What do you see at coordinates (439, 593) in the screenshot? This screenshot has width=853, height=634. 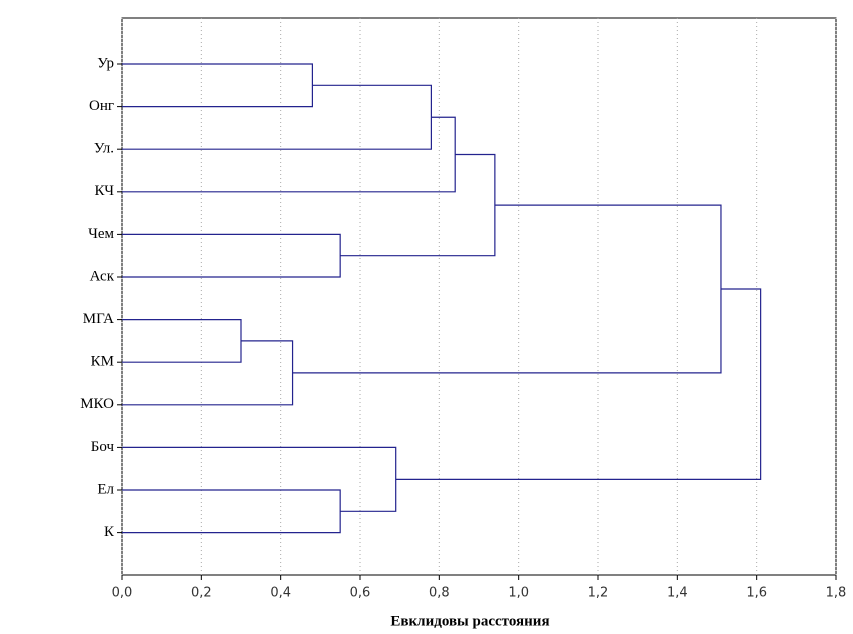 I see `x-tick-label: 0,8` at bounding box center [439, 593].